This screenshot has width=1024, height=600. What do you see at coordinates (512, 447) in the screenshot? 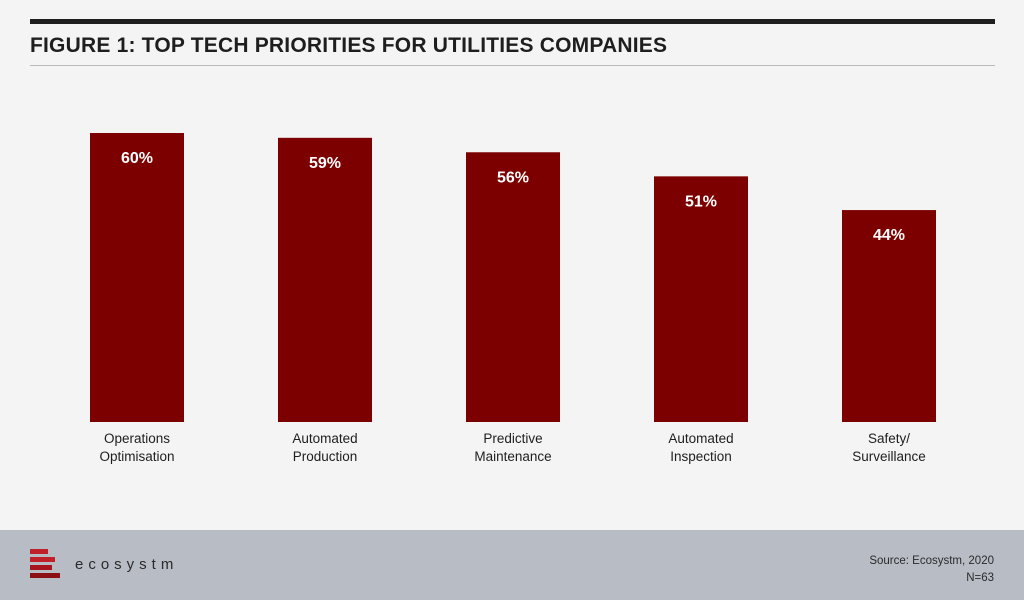
I see `category-label-2: Predictive Maintenance` at bounding box center [512, 447].